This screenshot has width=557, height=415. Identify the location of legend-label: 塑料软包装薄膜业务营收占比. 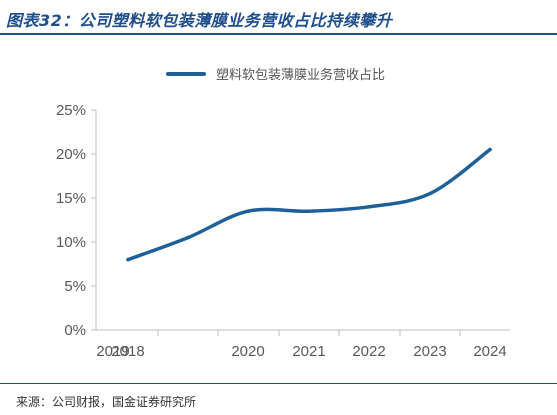
(301, 75).